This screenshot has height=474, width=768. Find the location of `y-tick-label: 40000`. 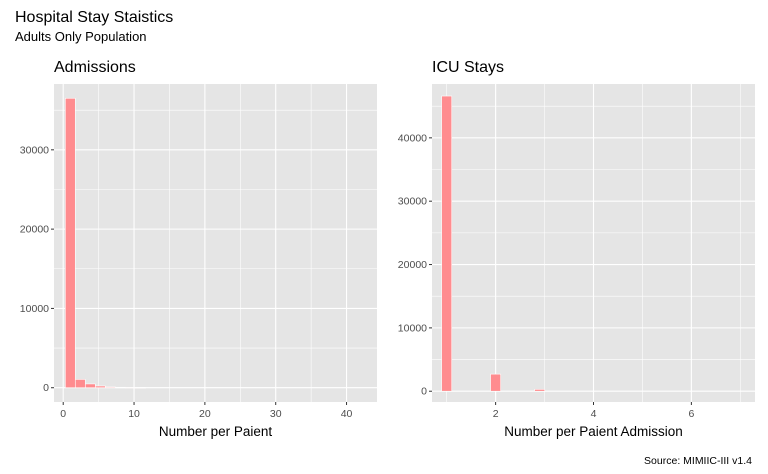

y-tick-label: 40000 is located at coordinates (412, 138).